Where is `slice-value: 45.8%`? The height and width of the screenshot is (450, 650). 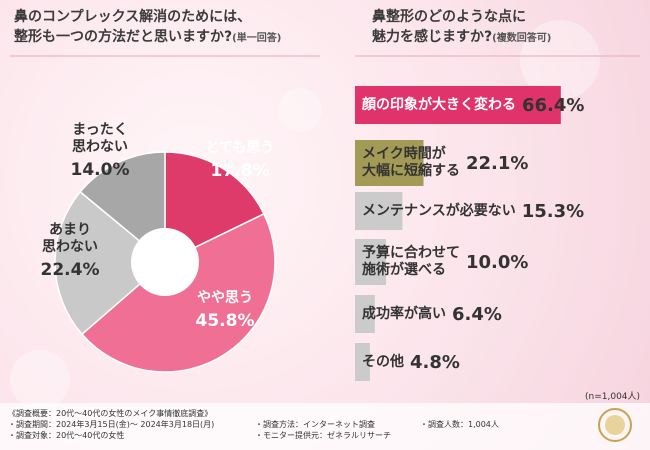 slice-value: 45.8% is located at coordinates (225, 321).